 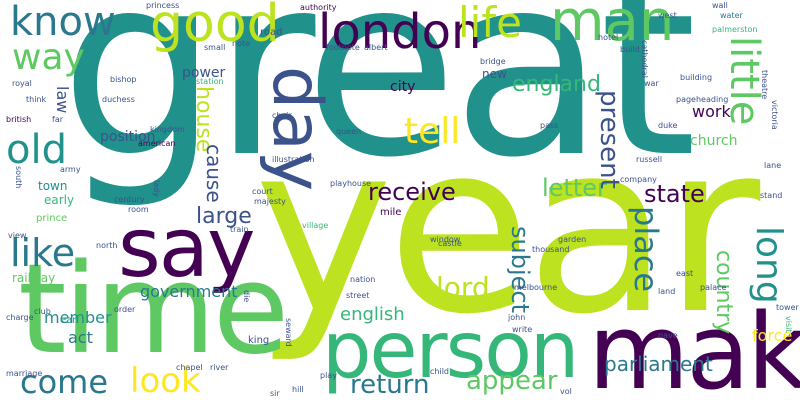 What do you see at coordinates (17, 235) in the screenshot?
I see `word-view: view` at bounding box center [17, 235].